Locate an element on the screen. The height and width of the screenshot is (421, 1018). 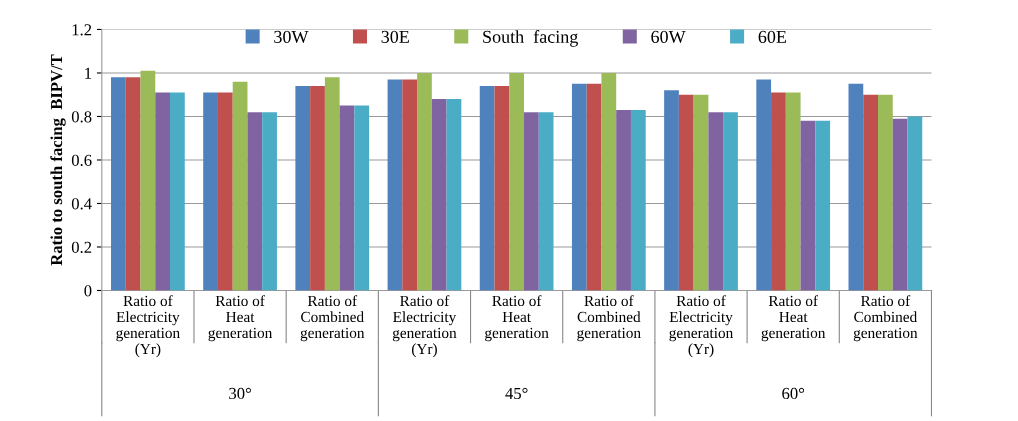
text: 45° is located at coordinates (516, 393).